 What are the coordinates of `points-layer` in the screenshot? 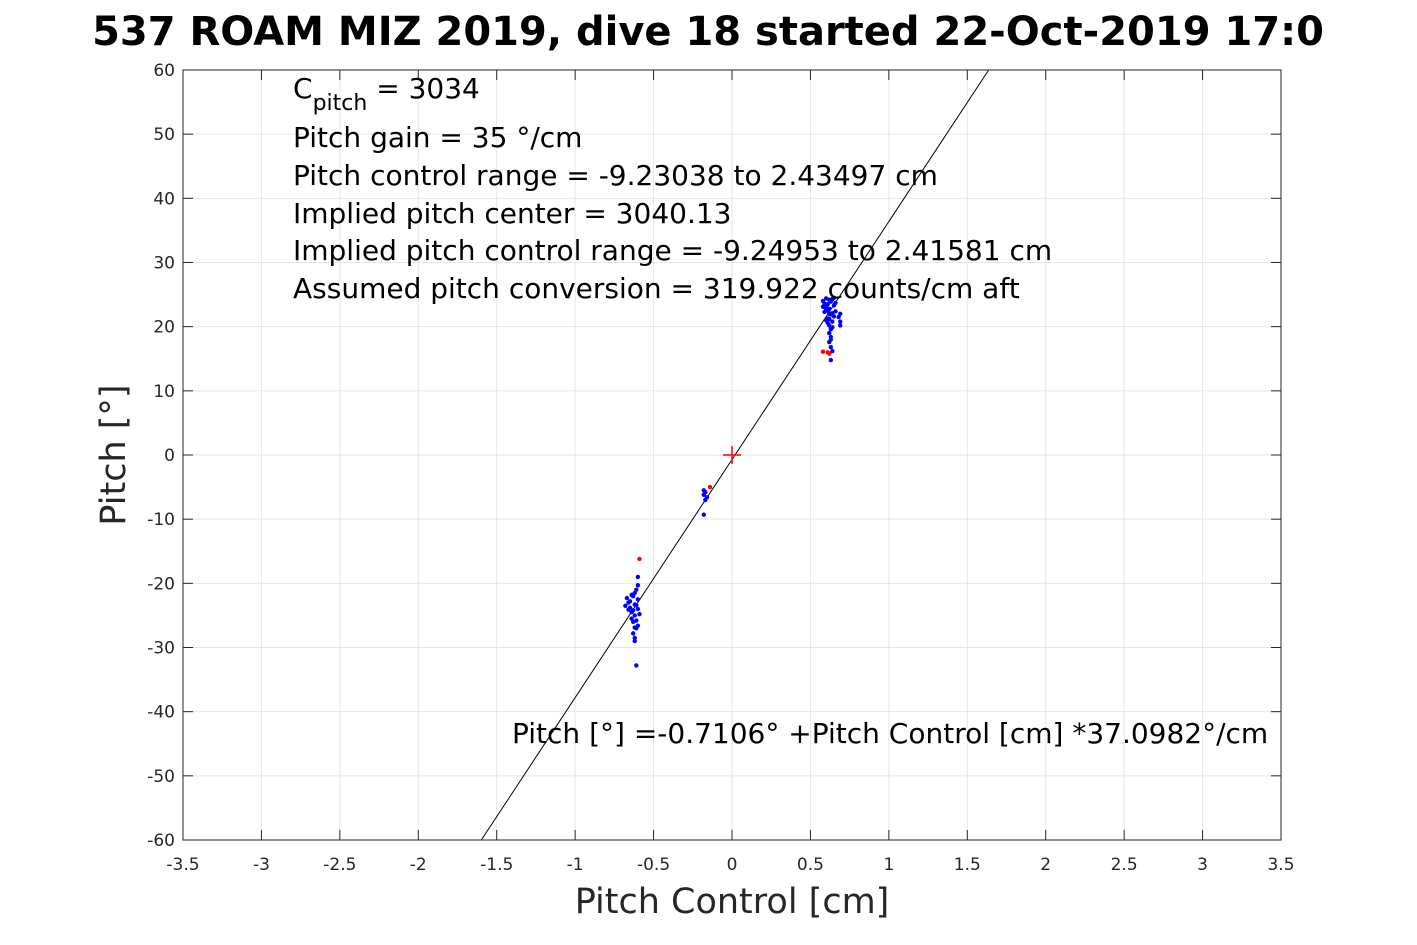 It's located at (733, 481).